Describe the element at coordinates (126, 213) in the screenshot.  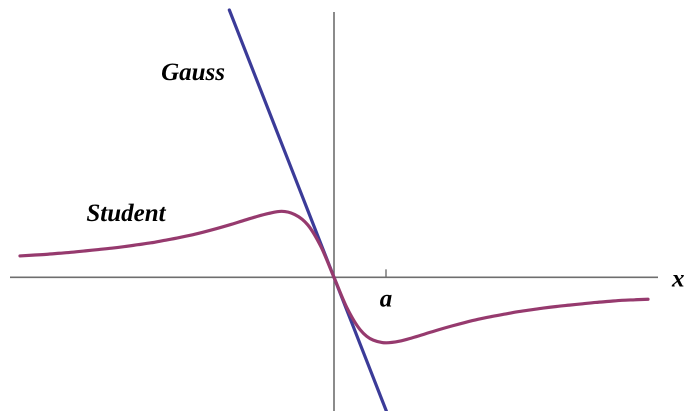
I see `series-label: Student` at that location.